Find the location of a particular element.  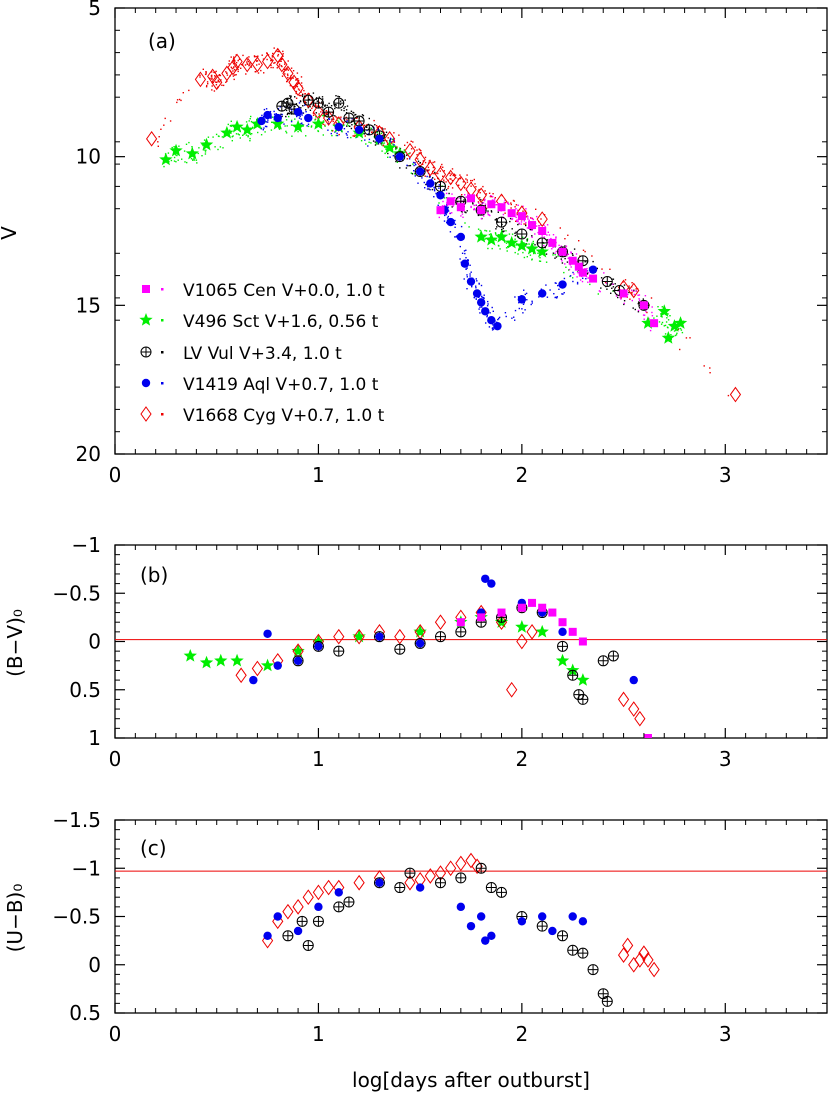

y-tick-label: 0.5 is located at coordinates (85, 690).